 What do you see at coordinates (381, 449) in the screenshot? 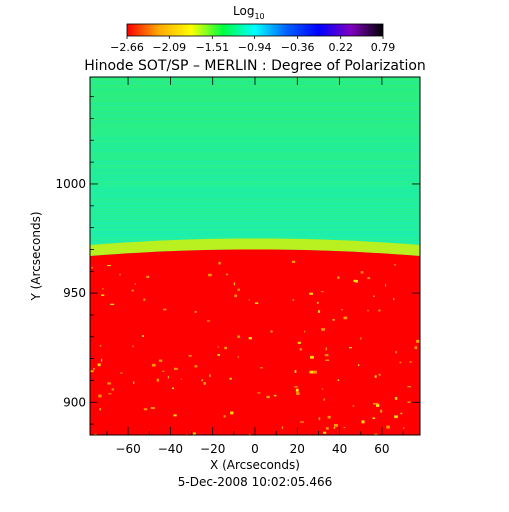
I see `x-tick-label: 60` at bounding box center [381, 449].